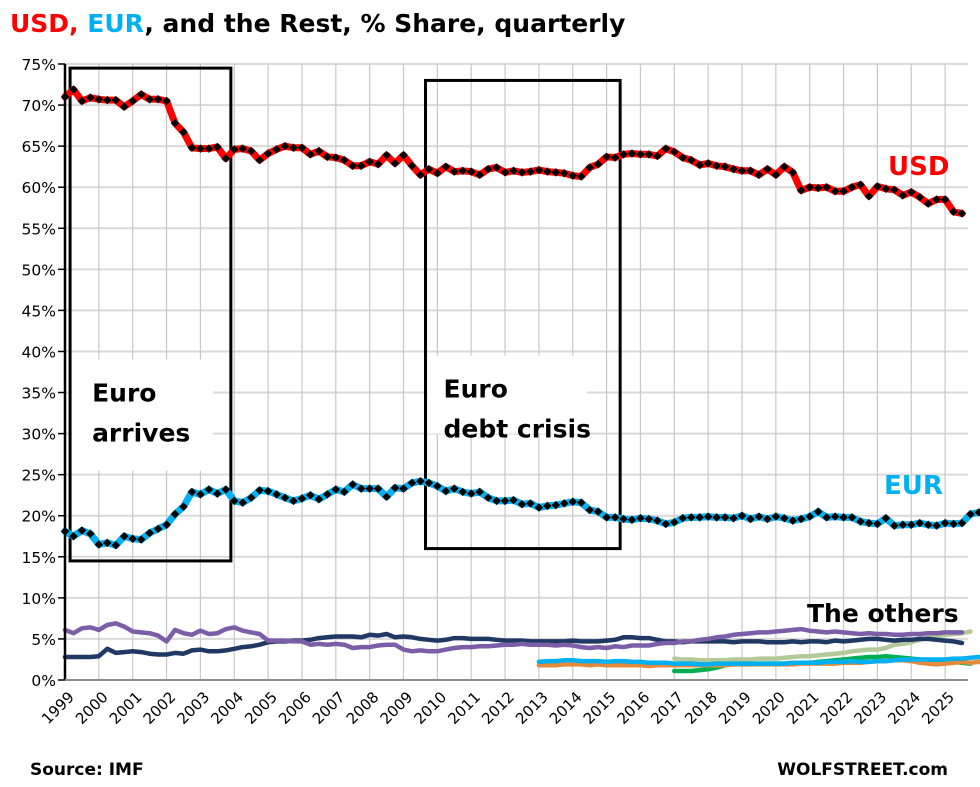 The image size is (980, 787). I want to click on y-tick-label: 55%, so click(39, 229).